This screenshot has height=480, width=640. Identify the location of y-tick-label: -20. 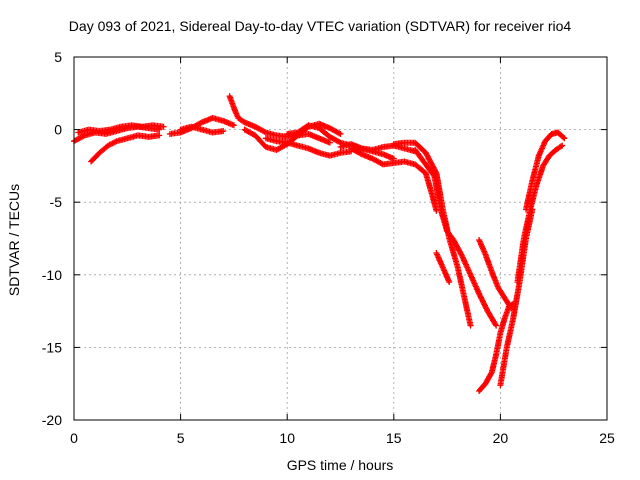
(52, 420).